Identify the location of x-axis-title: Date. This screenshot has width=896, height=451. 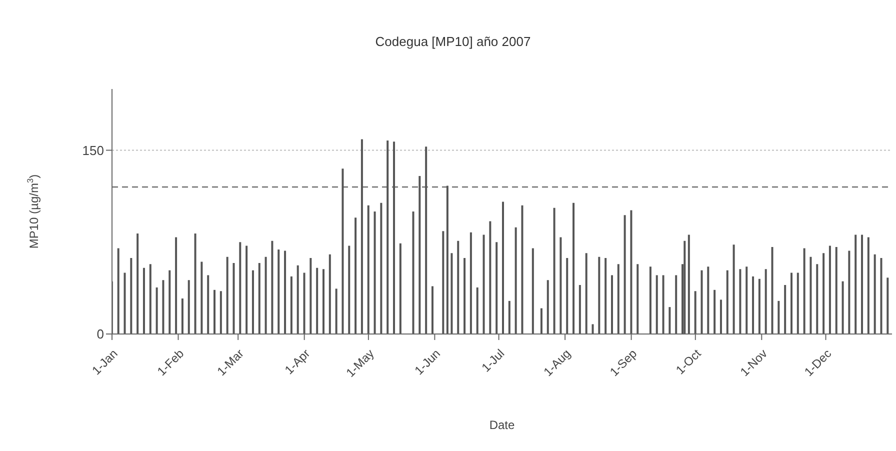
(502, 425).